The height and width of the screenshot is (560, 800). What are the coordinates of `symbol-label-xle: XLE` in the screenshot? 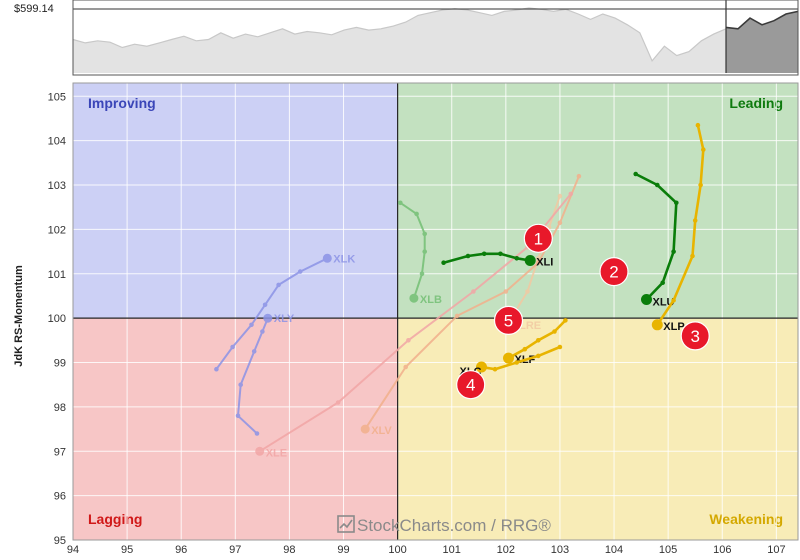 It's located at (276, 453).